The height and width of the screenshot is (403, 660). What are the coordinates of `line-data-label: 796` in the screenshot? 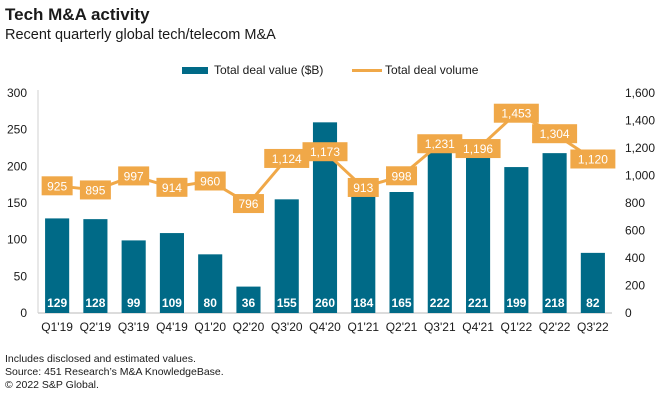 It's located at (248, 204).